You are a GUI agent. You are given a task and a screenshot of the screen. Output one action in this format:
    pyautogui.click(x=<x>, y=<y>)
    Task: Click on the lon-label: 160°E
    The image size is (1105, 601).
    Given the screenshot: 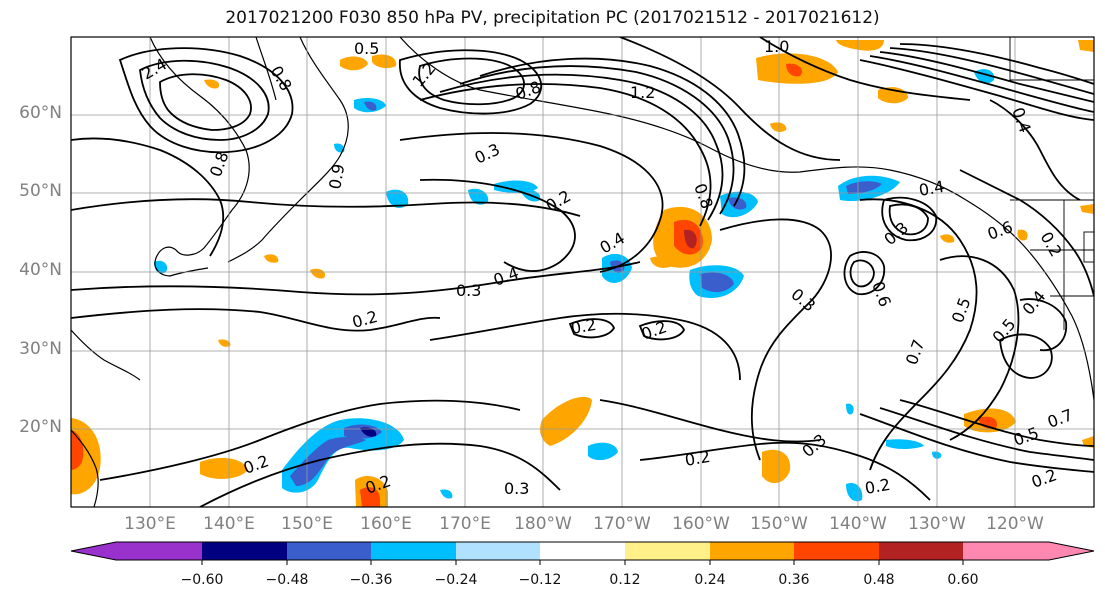 What is the action you would take?
    pyautogui.click(x=386, y=524)
    